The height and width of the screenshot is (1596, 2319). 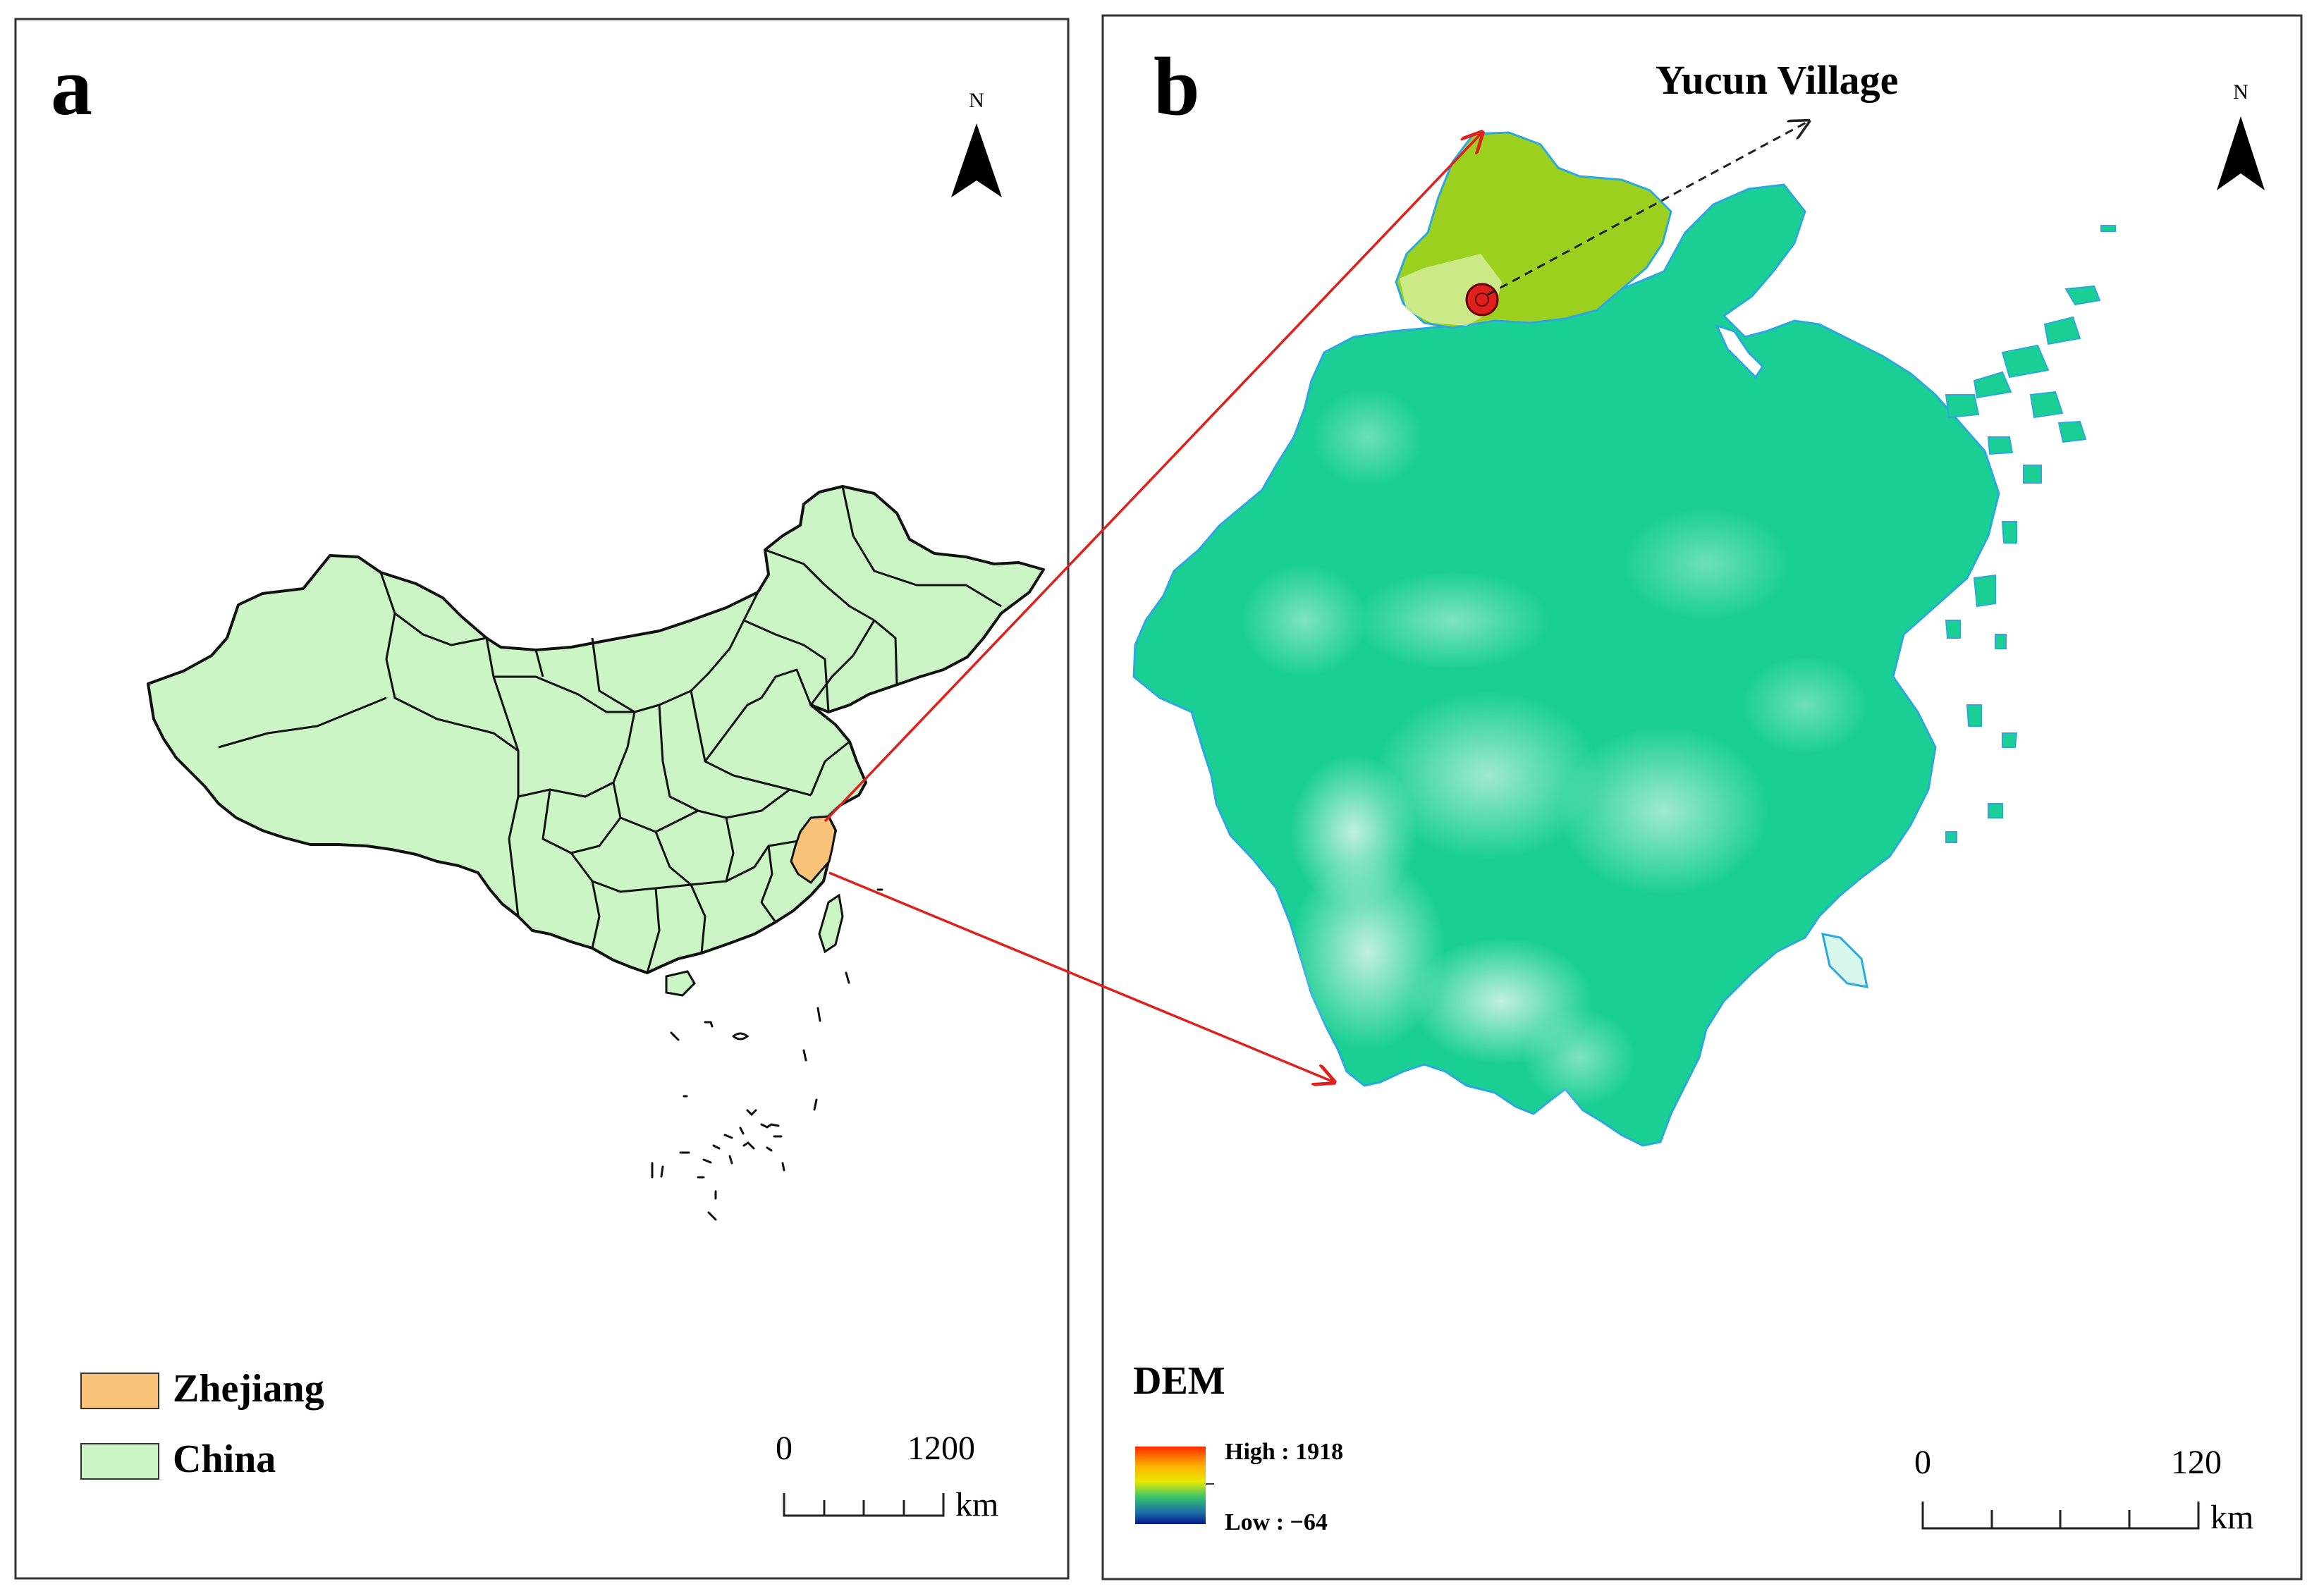 I want to click on dem-color-ramp, so click(x=1170, y=1485).